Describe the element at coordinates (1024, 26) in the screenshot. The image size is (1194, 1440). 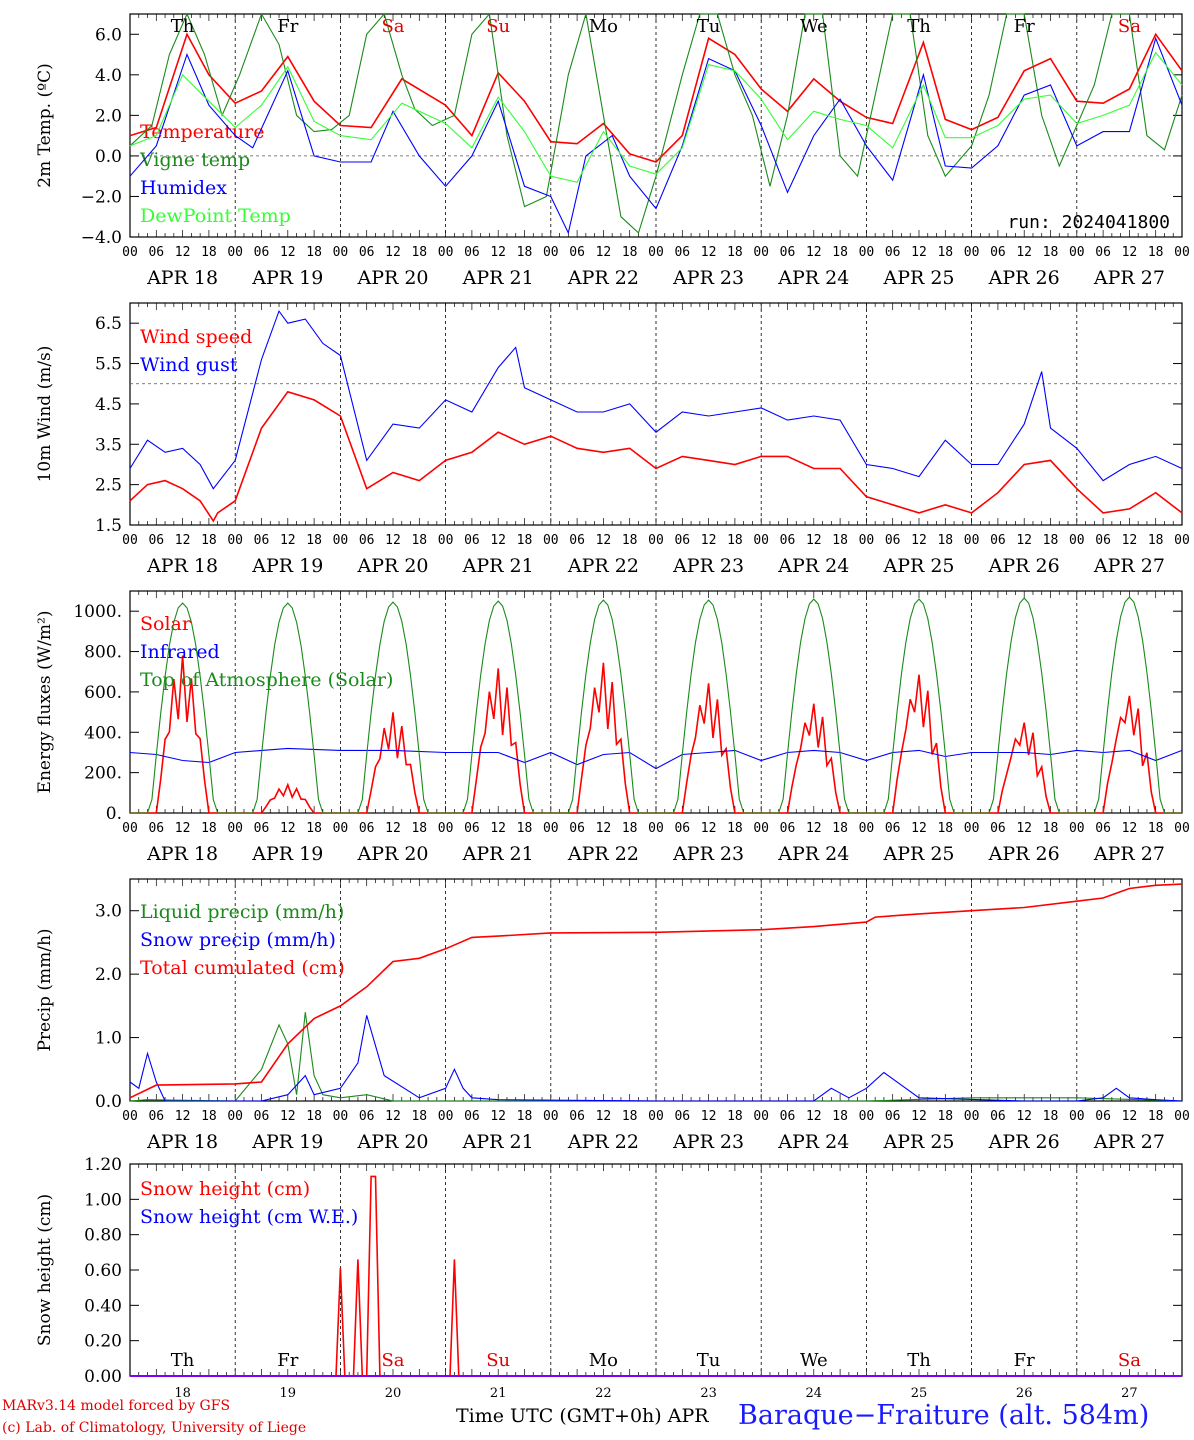
I see `weekday-label: Fr` at that location.